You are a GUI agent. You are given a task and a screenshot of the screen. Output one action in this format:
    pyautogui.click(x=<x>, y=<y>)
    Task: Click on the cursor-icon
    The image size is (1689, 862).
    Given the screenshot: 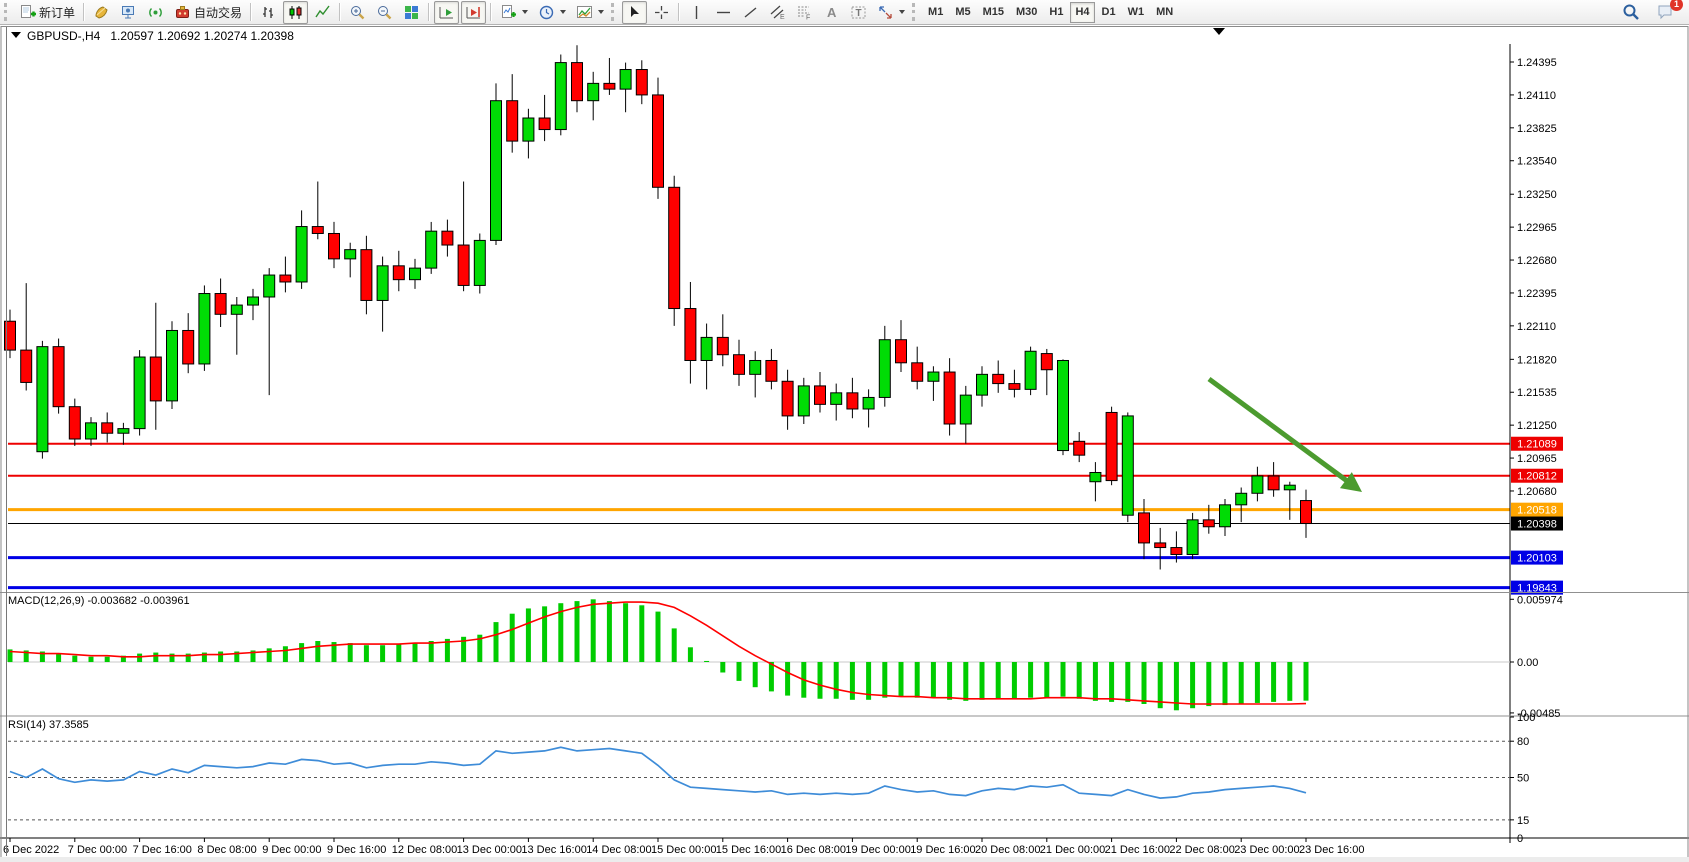 What is the action you would take?
    pyautogui.click(x=634, y=12)
    